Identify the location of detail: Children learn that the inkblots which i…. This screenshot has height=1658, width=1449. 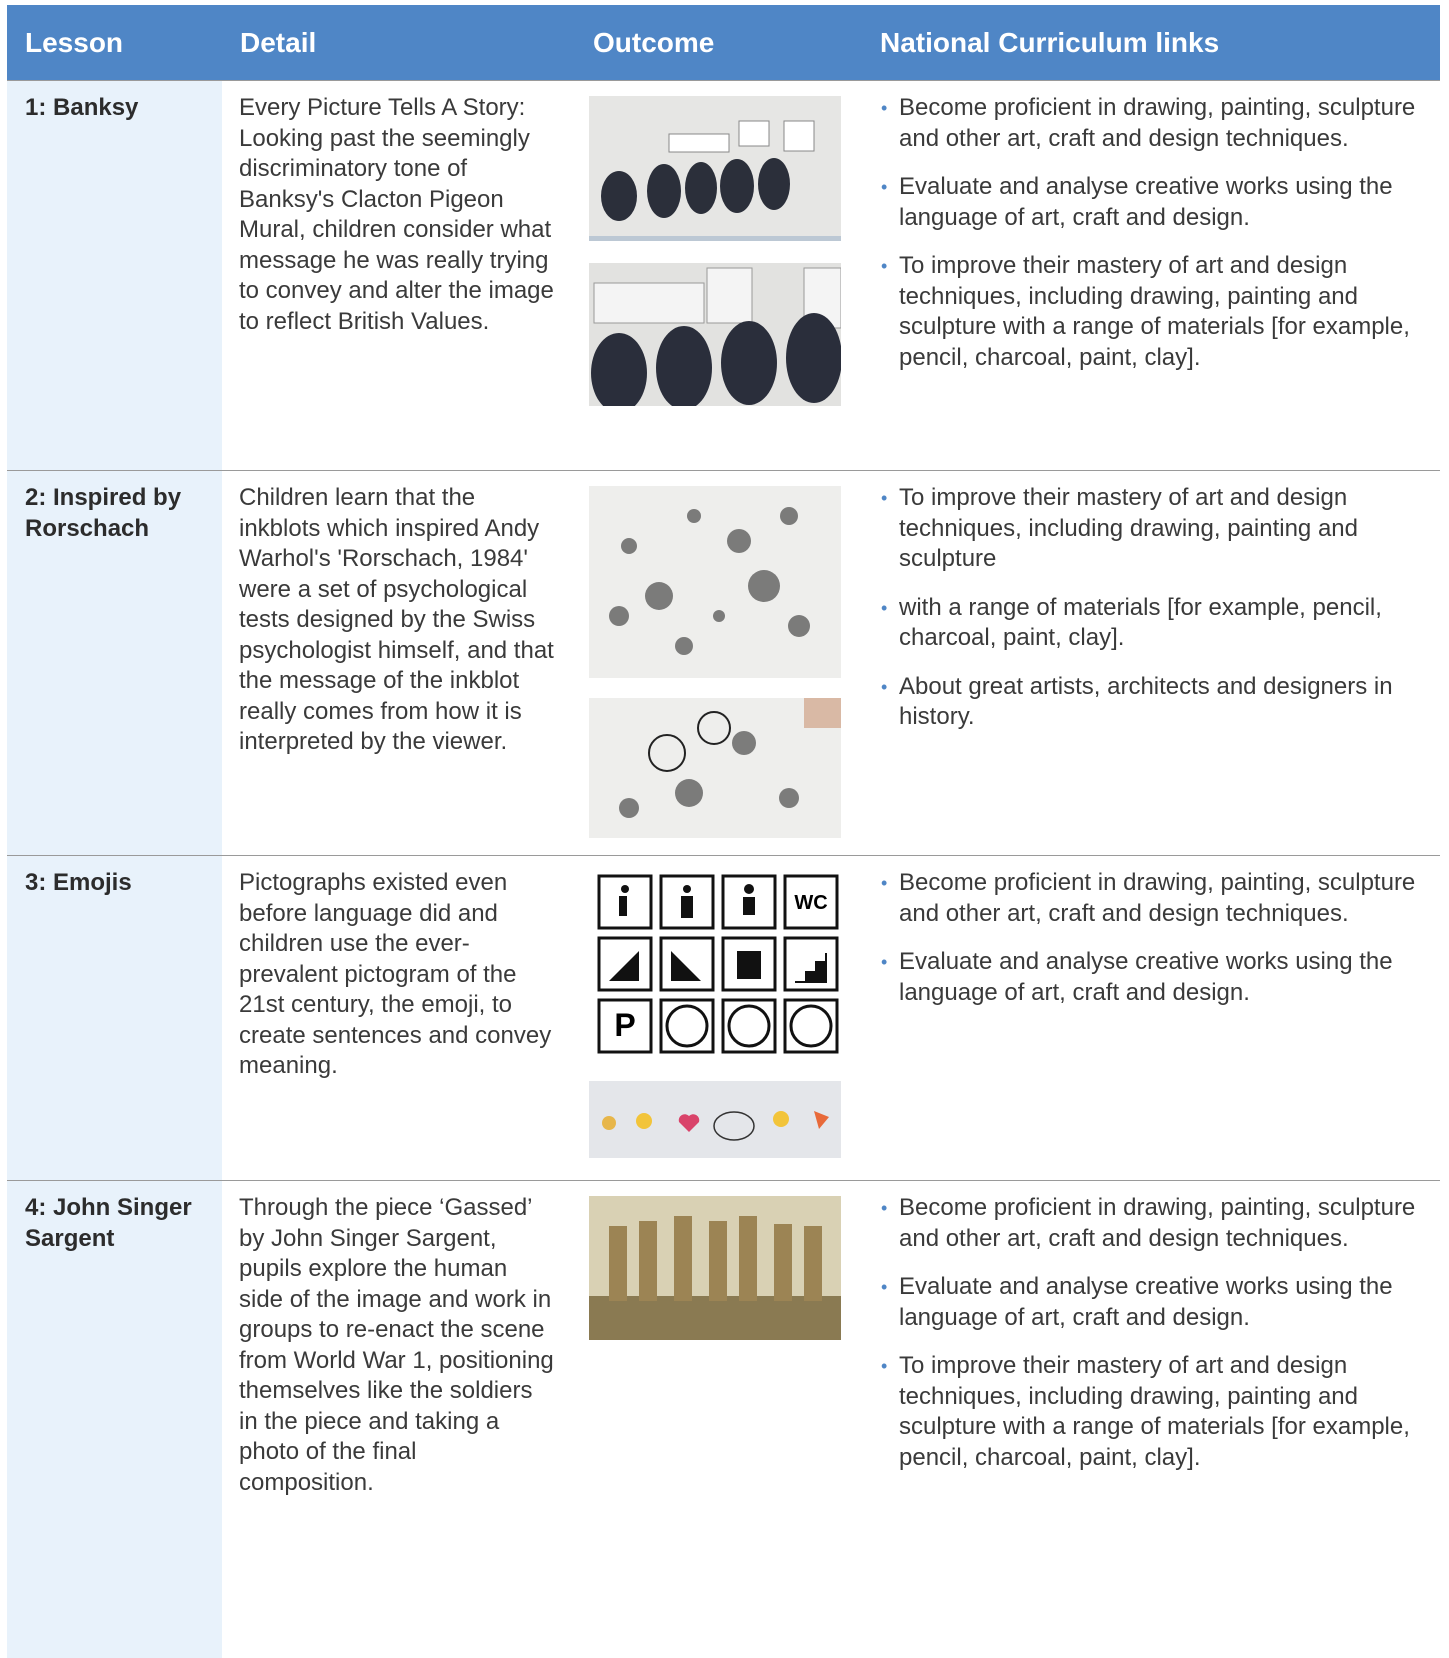
(398, 663).